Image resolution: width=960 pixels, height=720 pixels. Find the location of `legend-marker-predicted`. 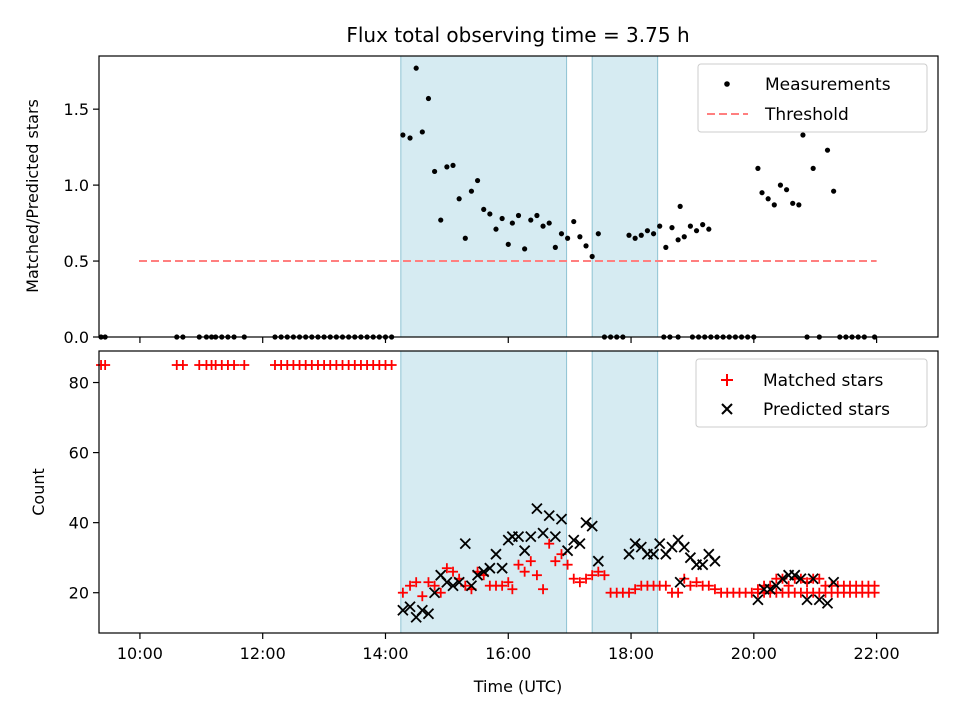

legend-marker-predicted is located at coordinates (727, 409).